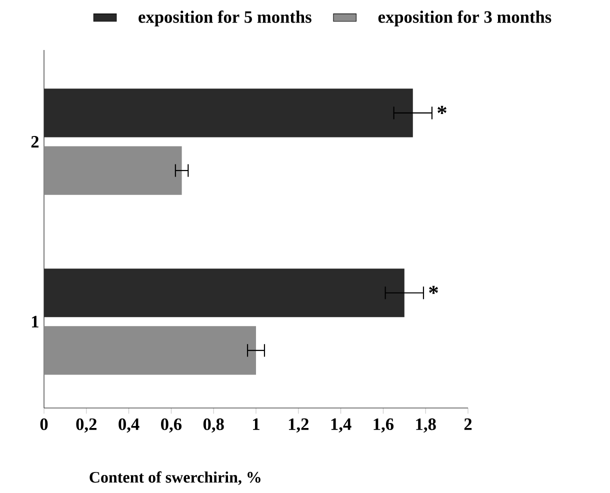 This screenshot has width=610, height=493. What do you see at coordinates (44, 424) in the screenshot?
I see `x-tick-label: 0` at bounding box center [44, 424].